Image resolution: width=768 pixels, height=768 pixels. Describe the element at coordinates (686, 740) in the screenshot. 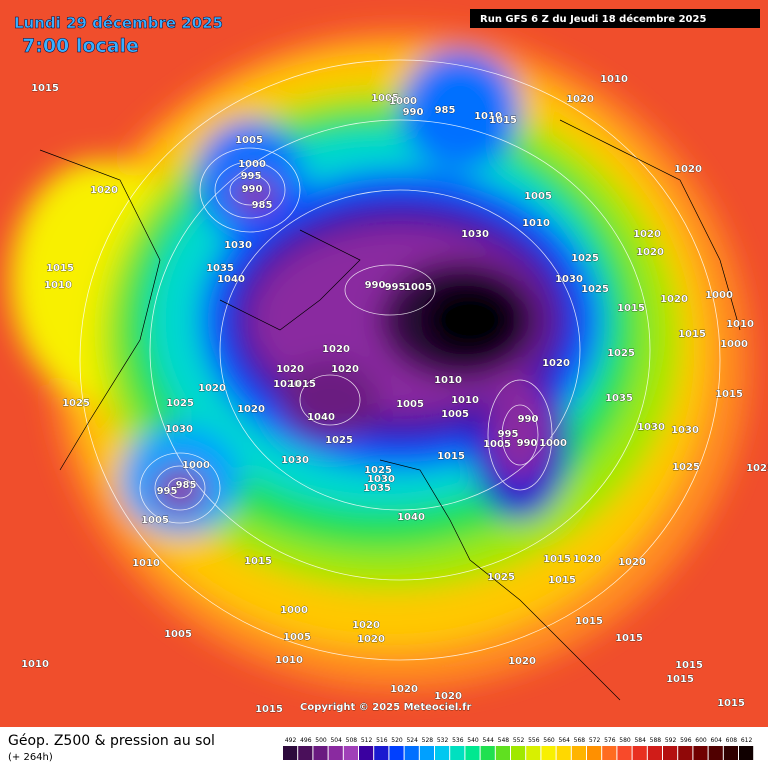

I see `colorscale-label: 596` at that location.